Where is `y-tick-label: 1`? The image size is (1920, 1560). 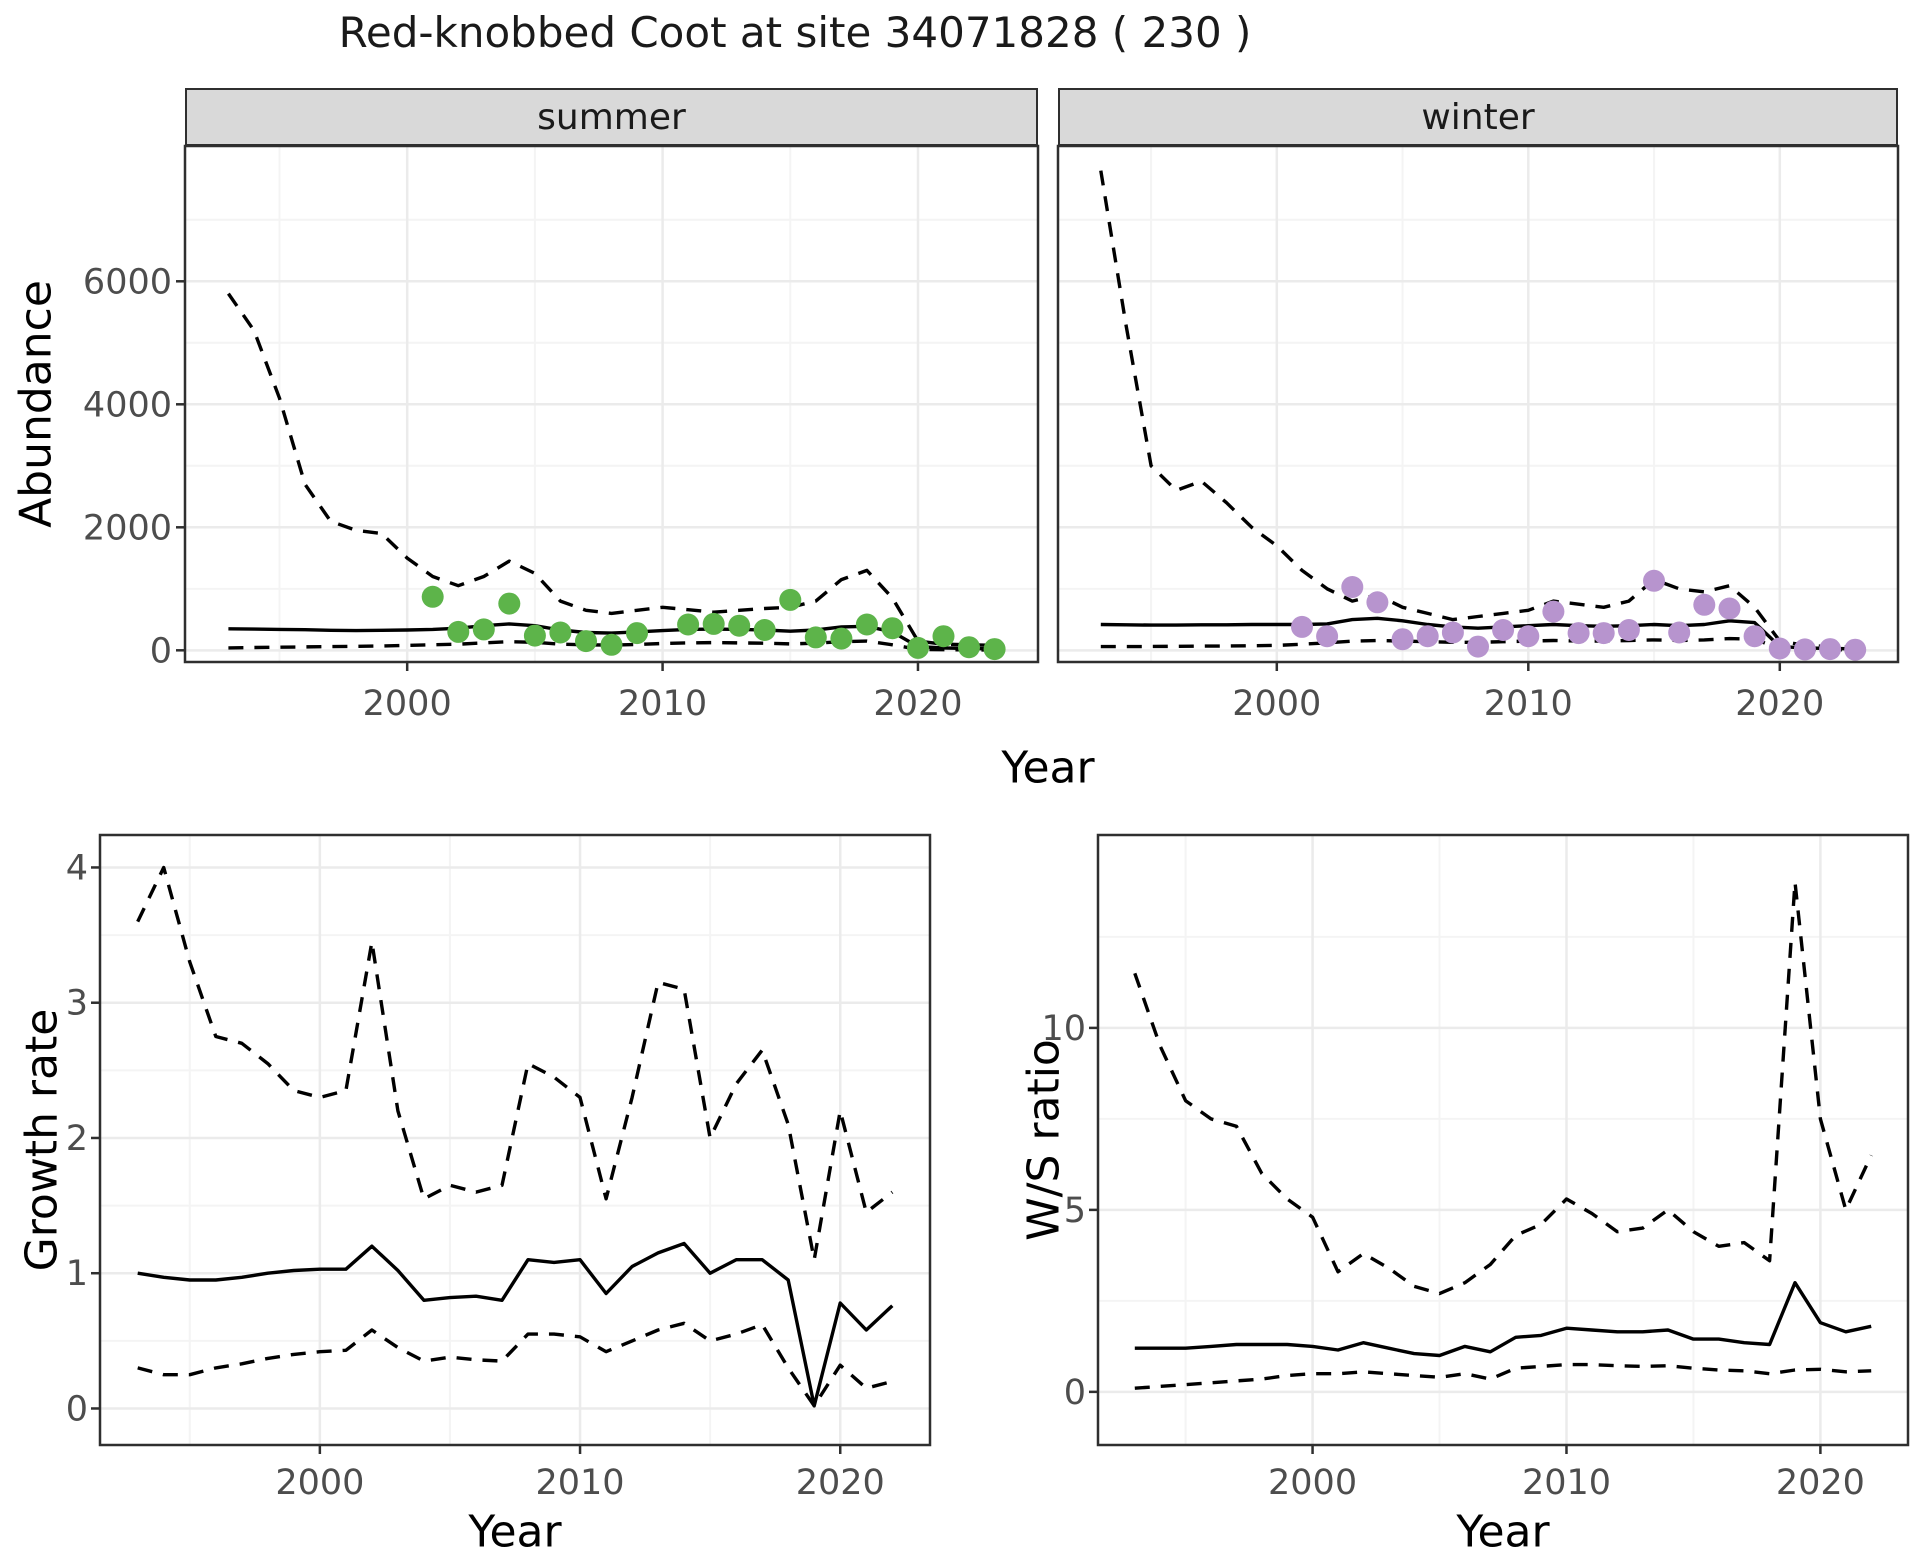
y-tick-label: 1 is located at coordinates (77, 1274).